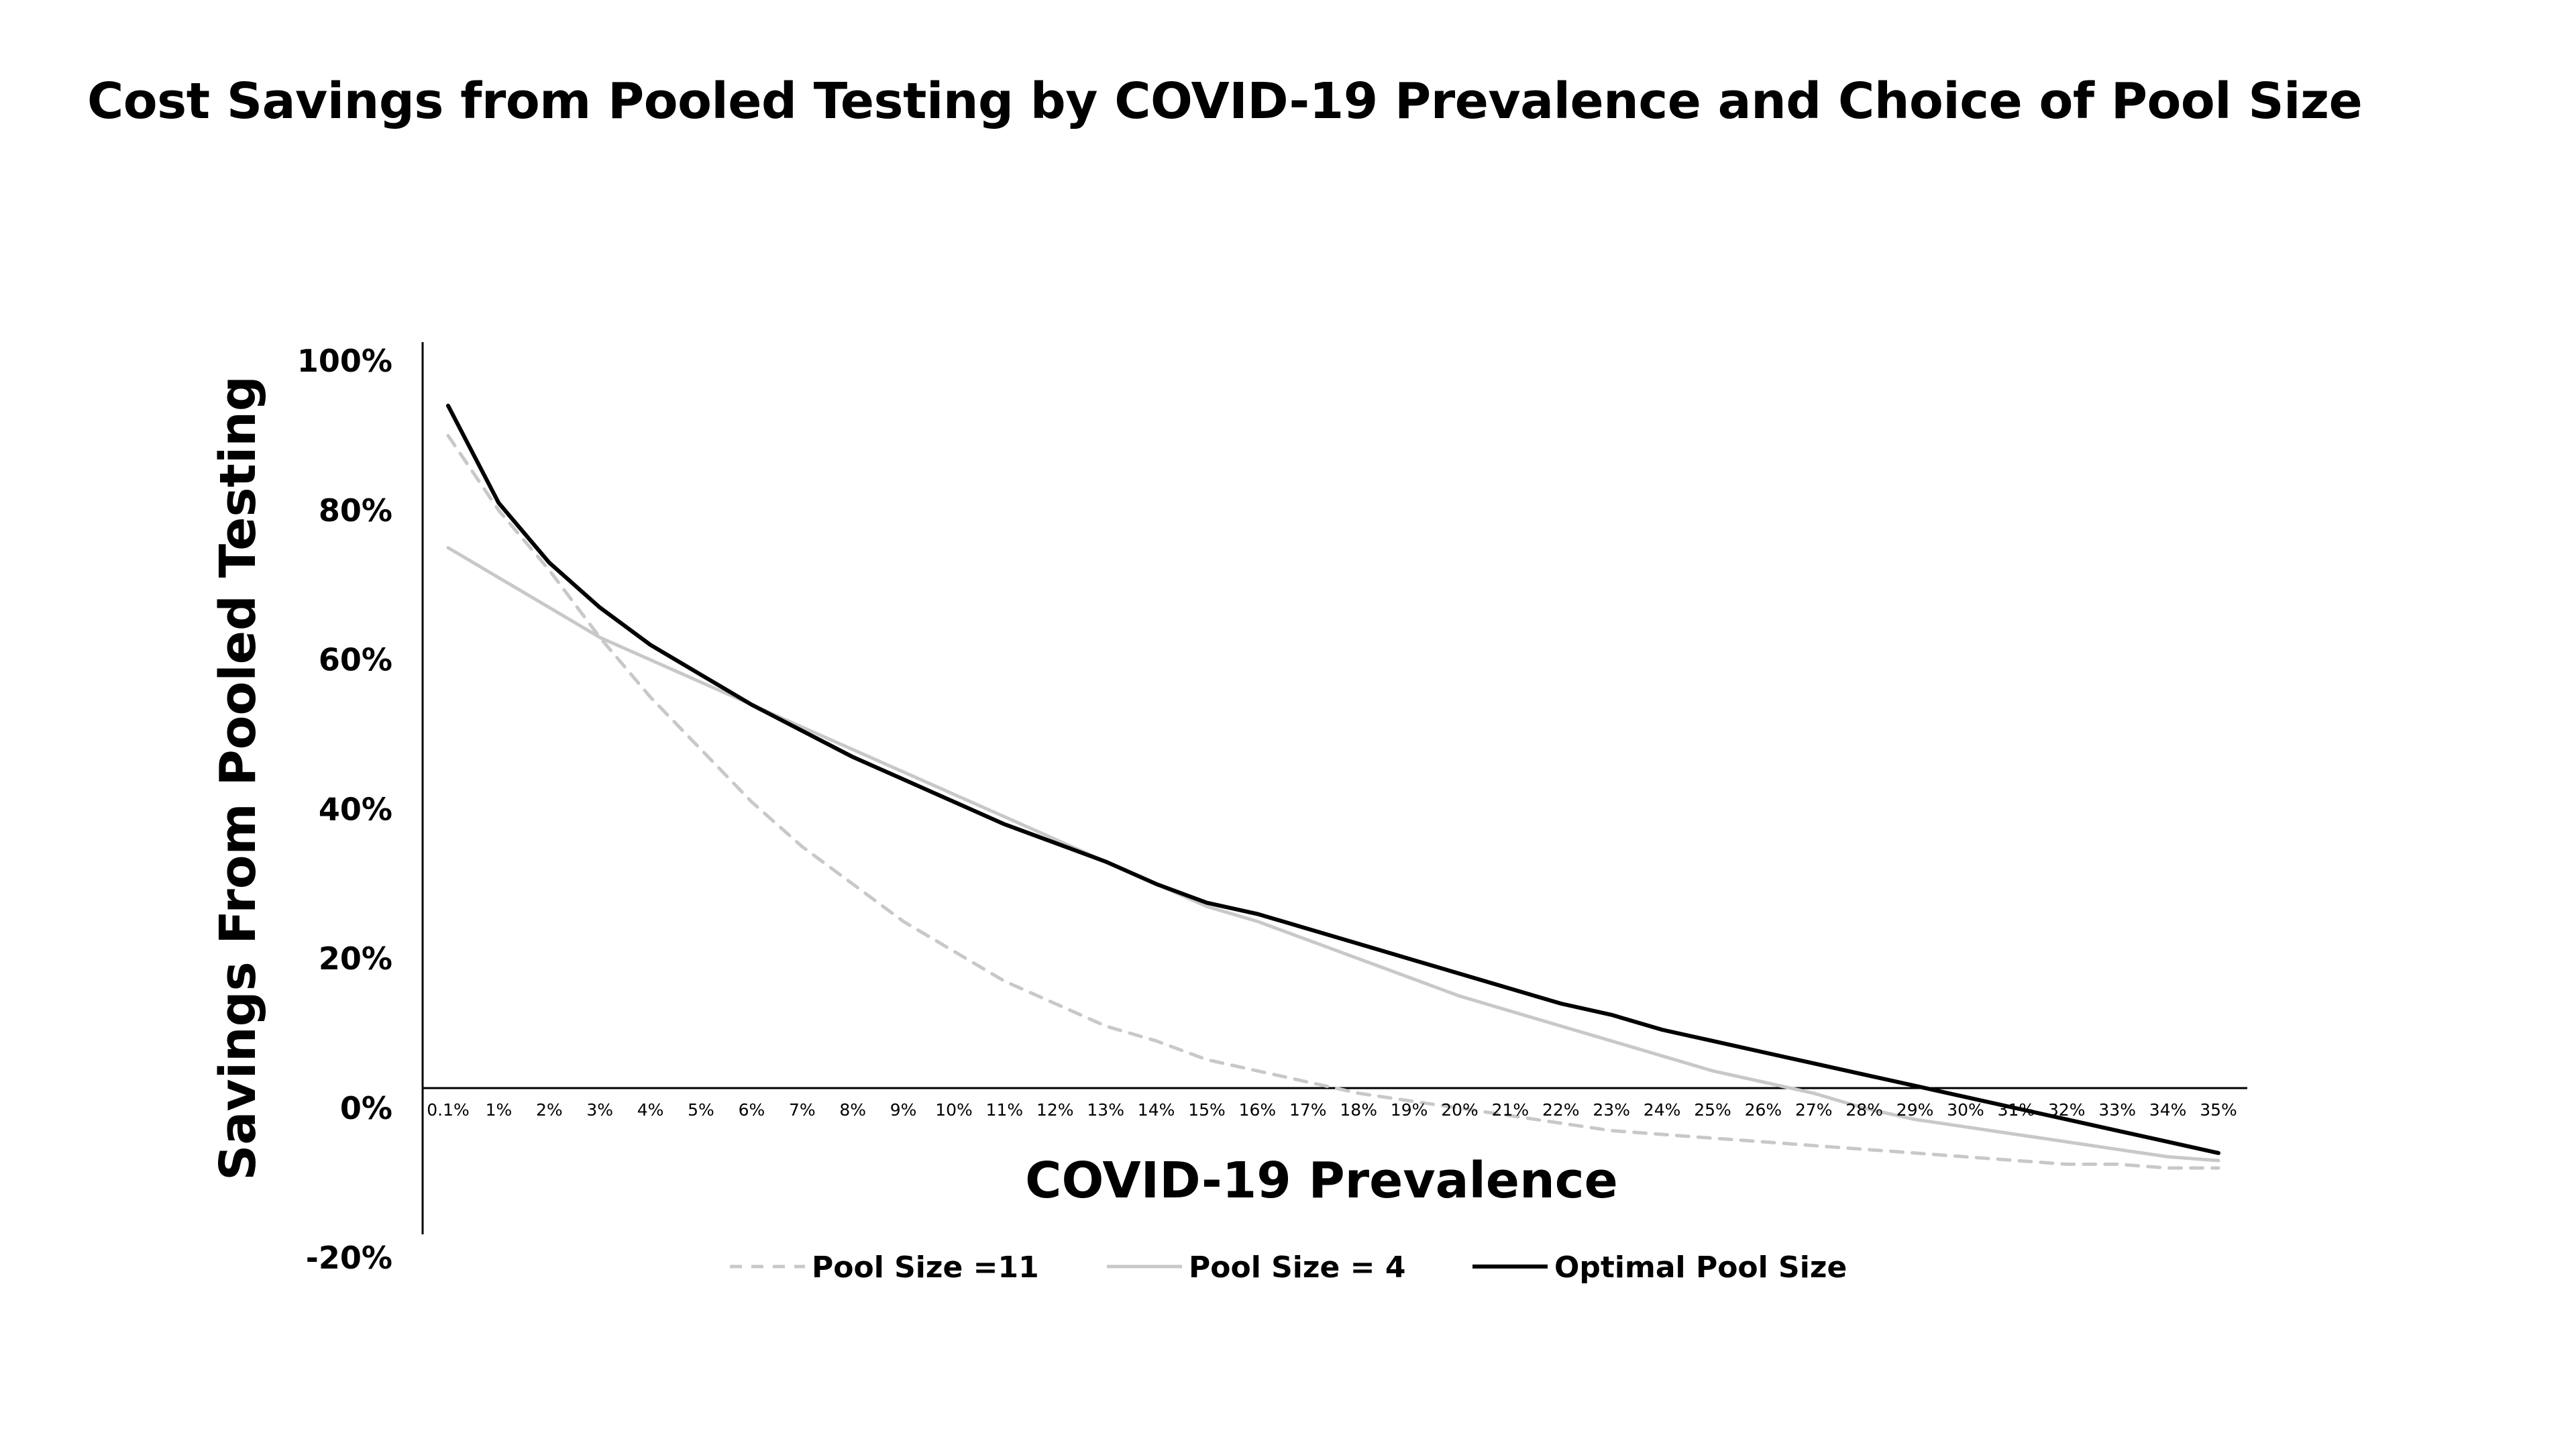 This screenshot has width=2576, height=1449. What do you see at coordinates (1005, 1110) in the screenshot?
I see `x-tick-label: 11%` at bounding box center [1005, 1110].